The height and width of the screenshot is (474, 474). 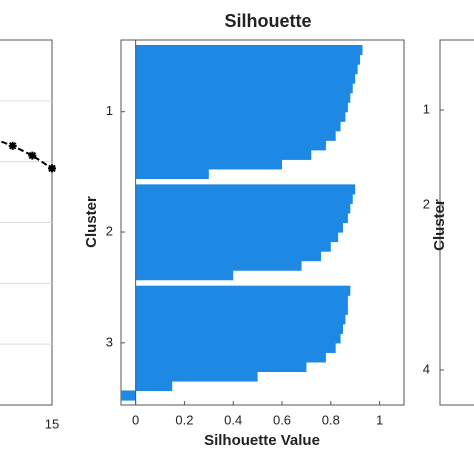 What do you see at coordinates (135, 419) in the screenshot?
I see `x-tick-label: 0` at bounding box center [135, 419].